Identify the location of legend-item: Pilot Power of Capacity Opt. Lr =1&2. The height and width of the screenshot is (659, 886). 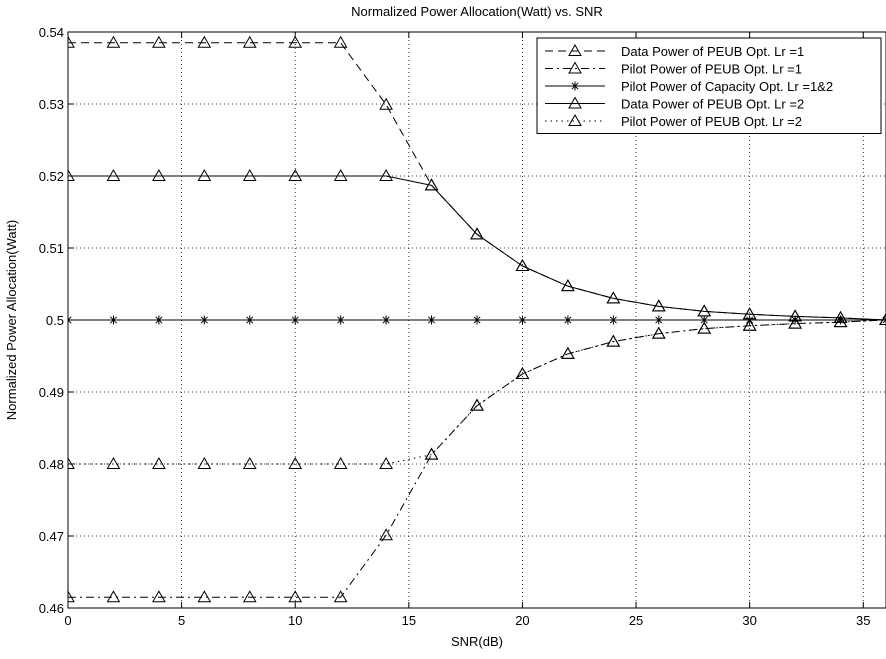
(689, 86).